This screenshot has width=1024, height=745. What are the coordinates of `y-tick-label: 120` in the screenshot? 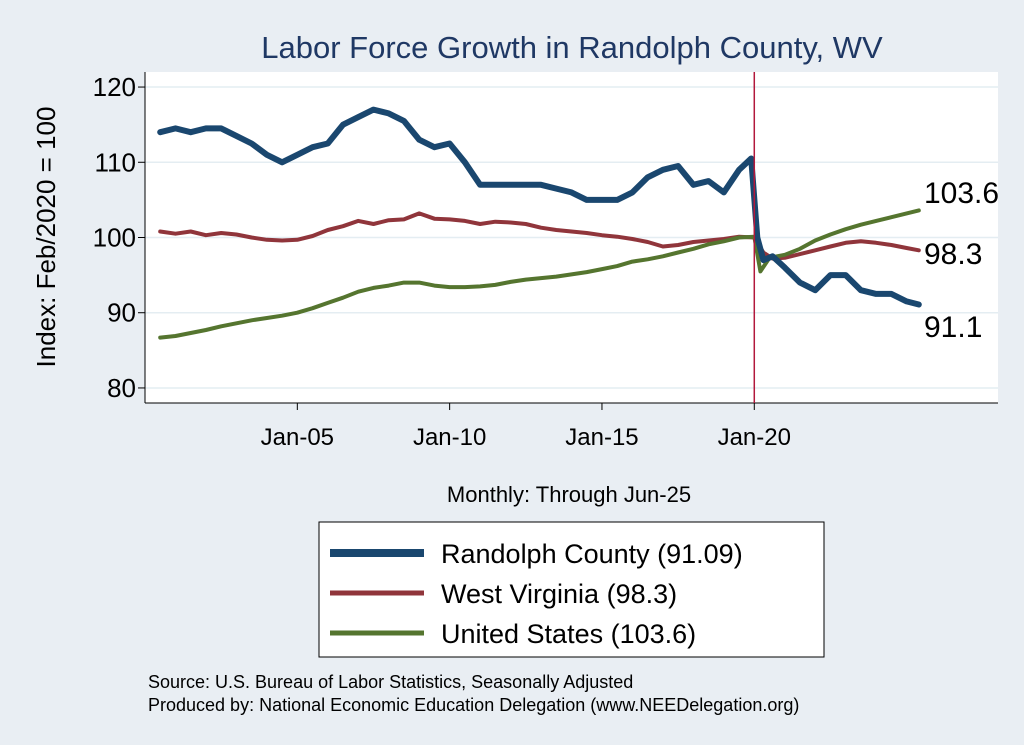 It's located at (114, 87).